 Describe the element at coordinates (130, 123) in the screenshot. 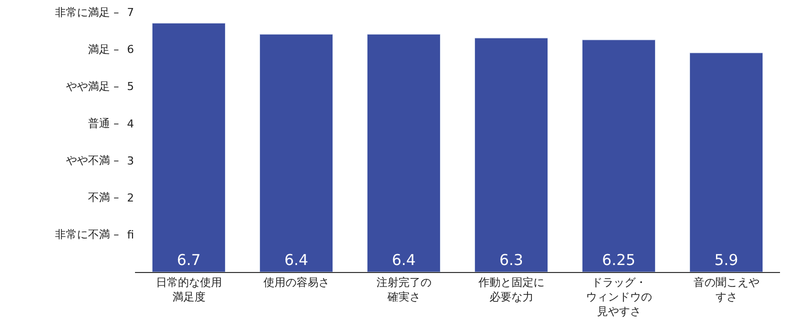

I see `y-tick-label: 4` at that location.